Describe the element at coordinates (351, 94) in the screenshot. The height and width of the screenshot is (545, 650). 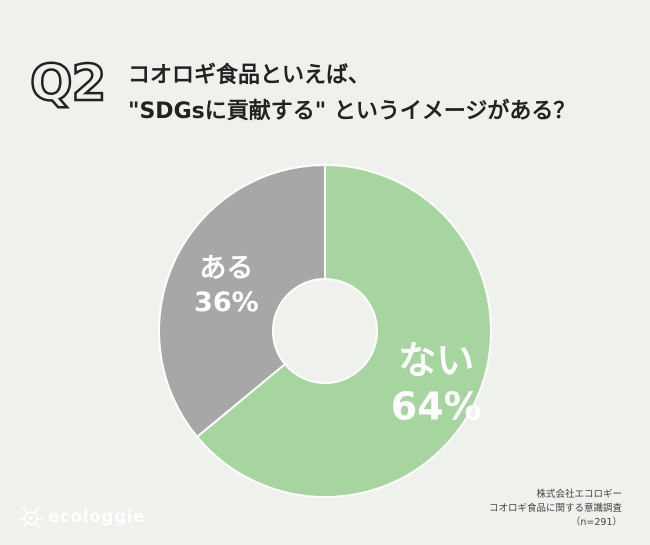
I see `question-title: コオロギ食品といえば、 "SDGsに貢献する" というイメージがある？` at that location.